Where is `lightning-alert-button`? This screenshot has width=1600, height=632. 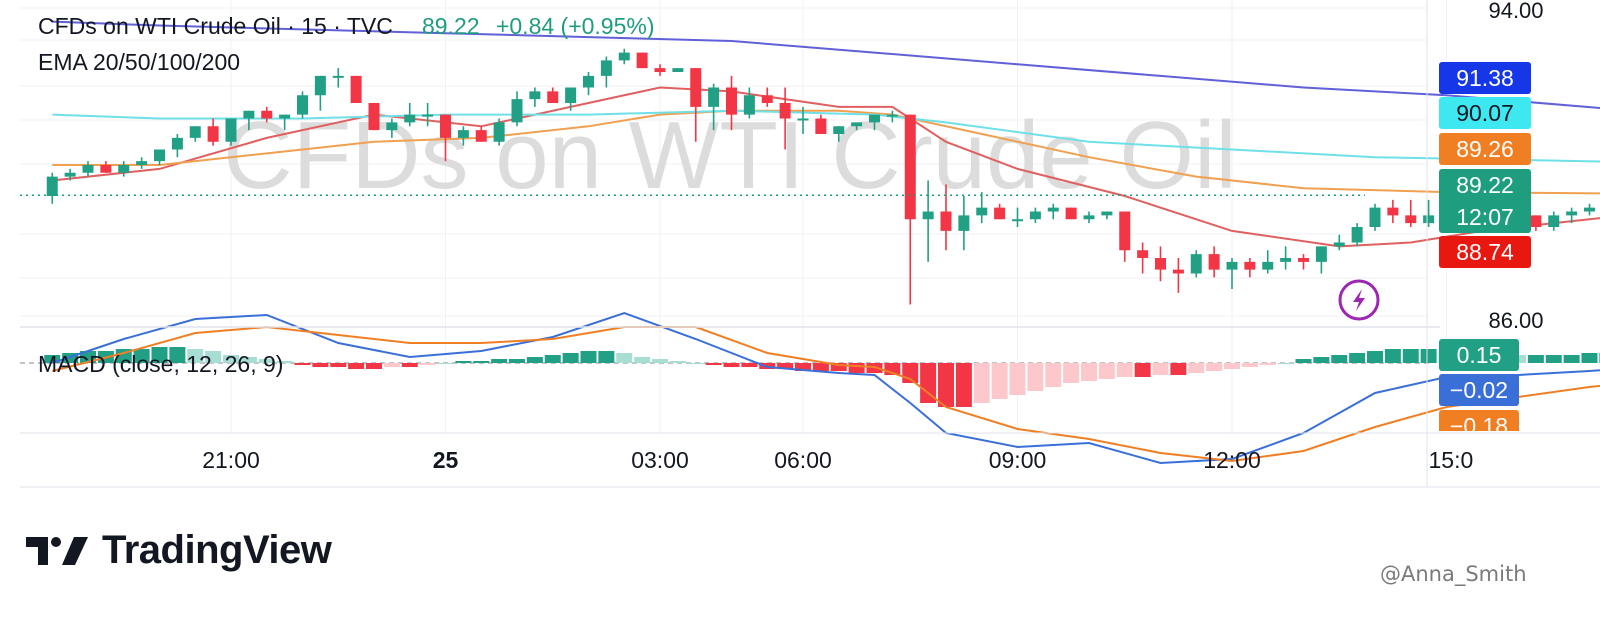
lightning-alert-button is located at coordinates (1359, 300).